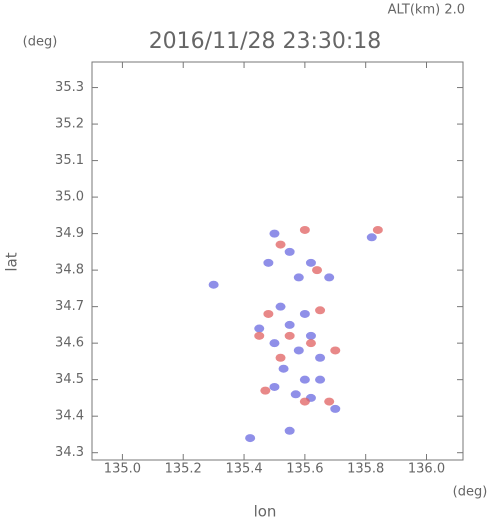 The height and width of the screenshot is (521, 491). I want to click on x-tick-label: 136.0, so click(426, 469).